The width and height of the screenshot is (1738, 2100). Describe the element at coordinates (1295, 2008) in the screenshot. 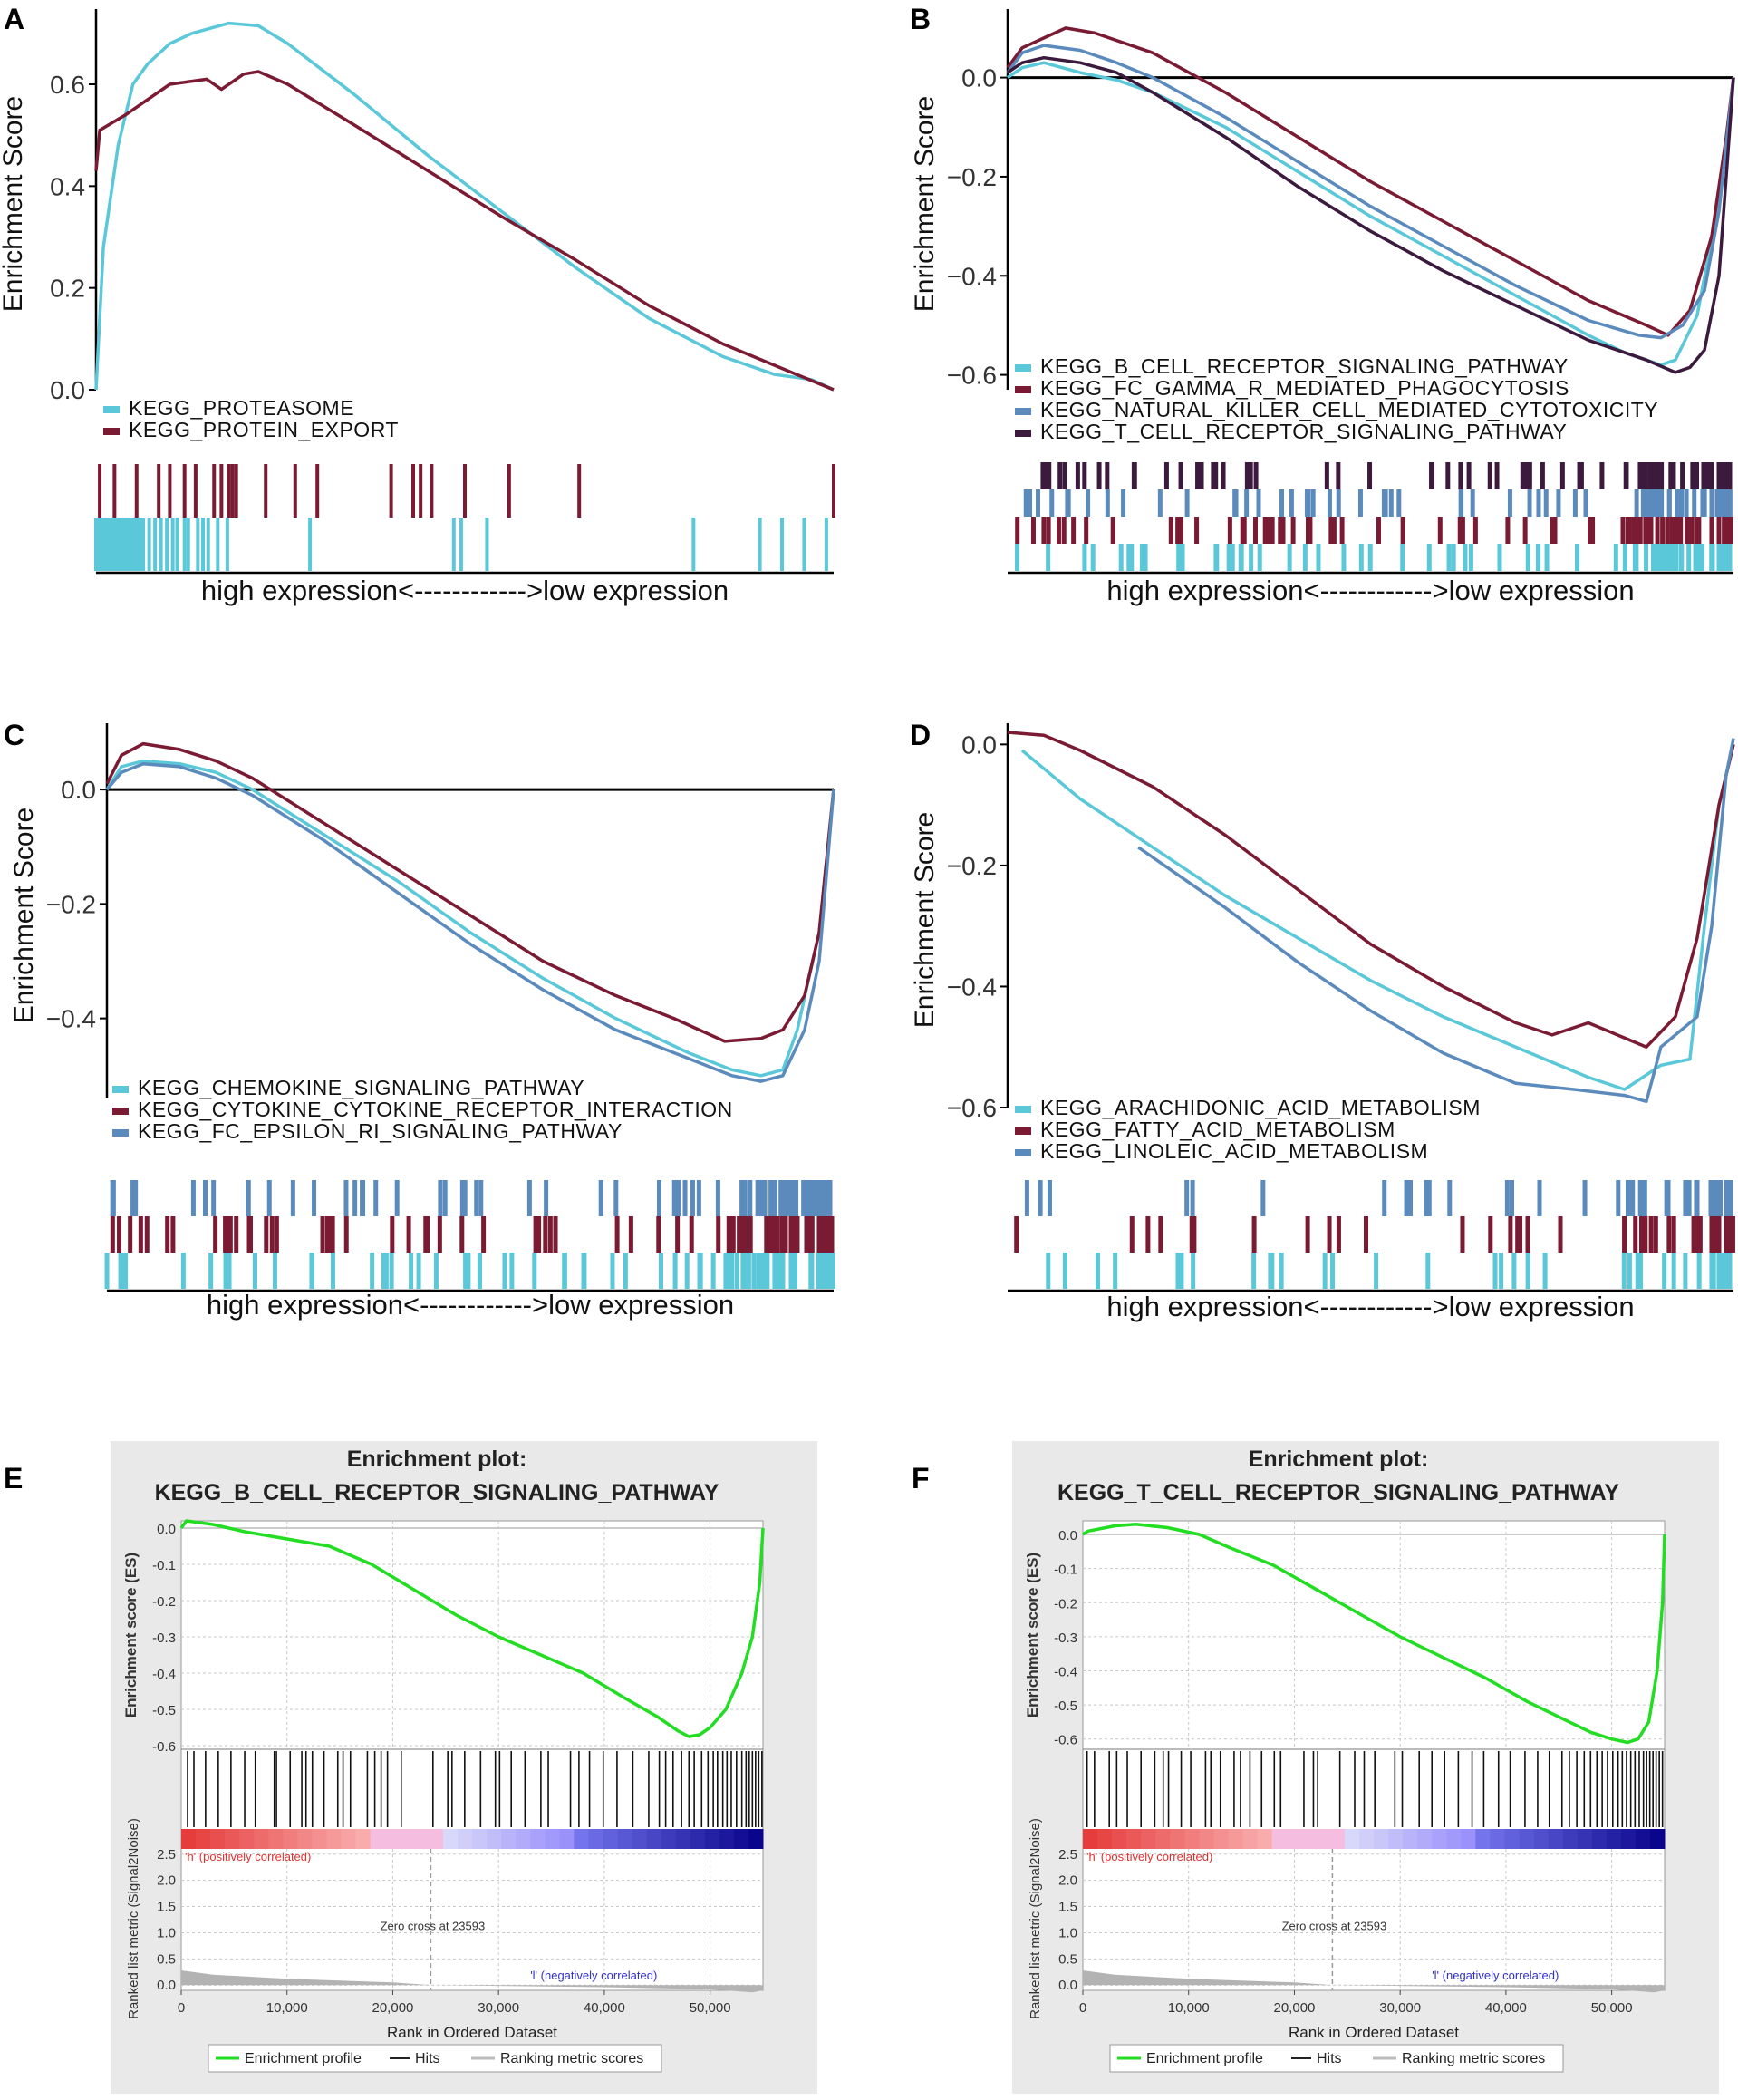

I see `x-tick-label: 20,000` at that location.